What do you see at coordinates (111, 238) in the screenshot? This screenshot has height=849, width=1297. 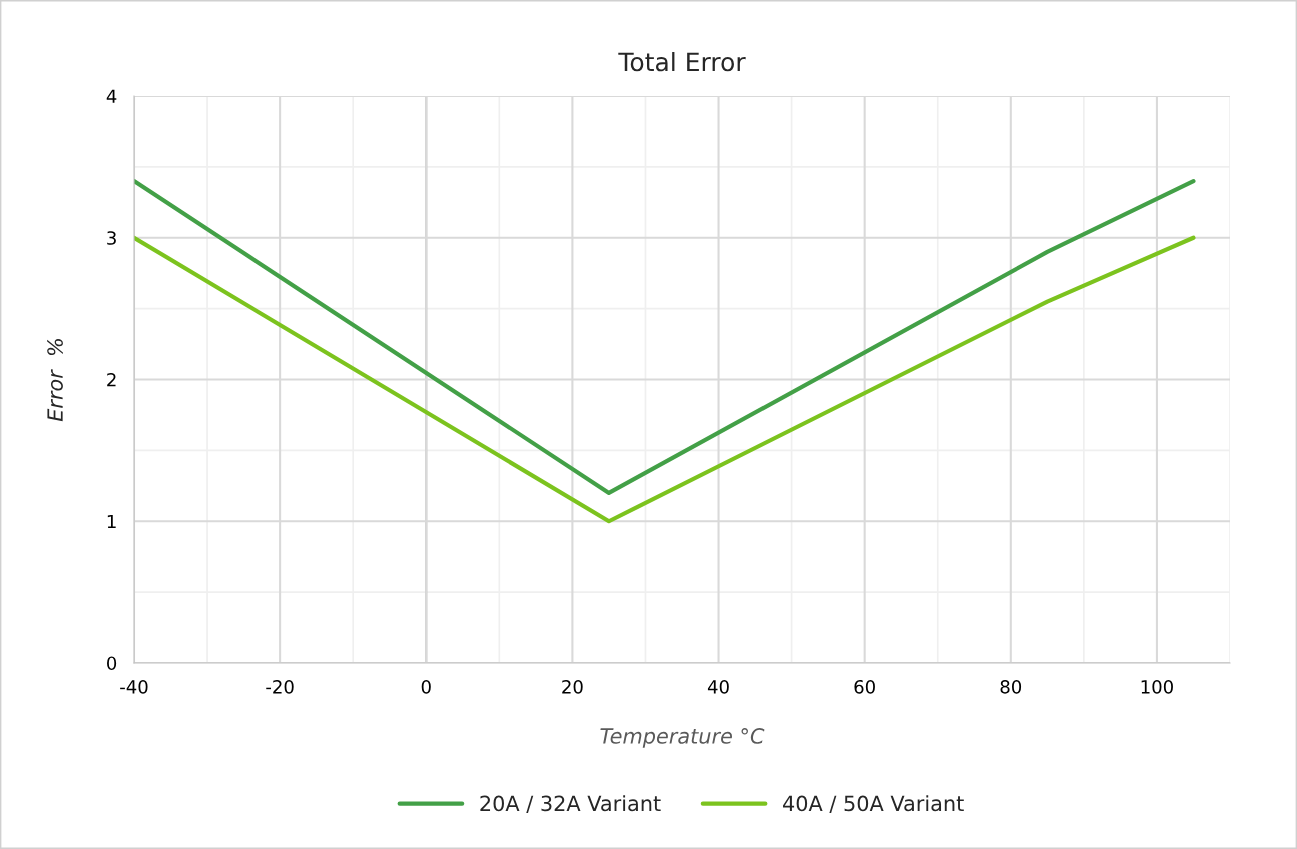 I see `y-tick-label: 3` at bounding box center [111, 238].